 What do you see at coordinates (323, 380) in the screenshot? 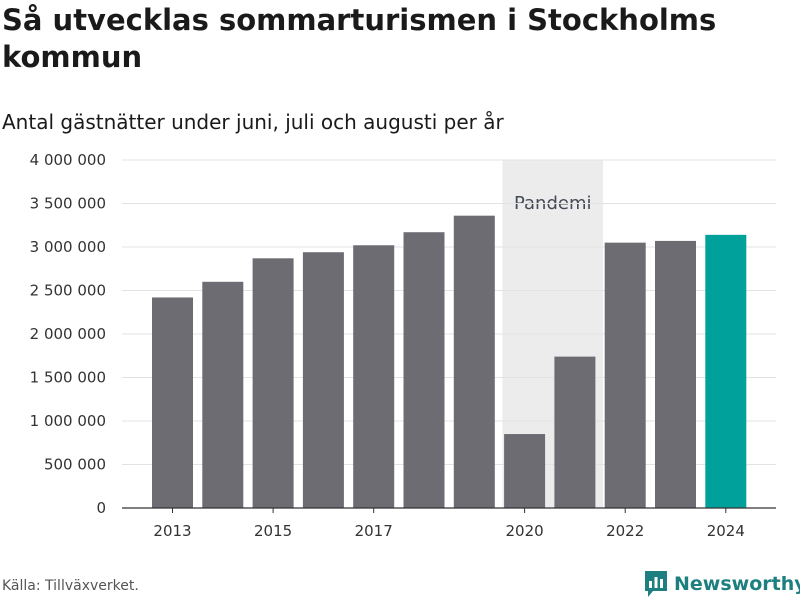
I see `bar-2016` at bounding box center [323, 380].